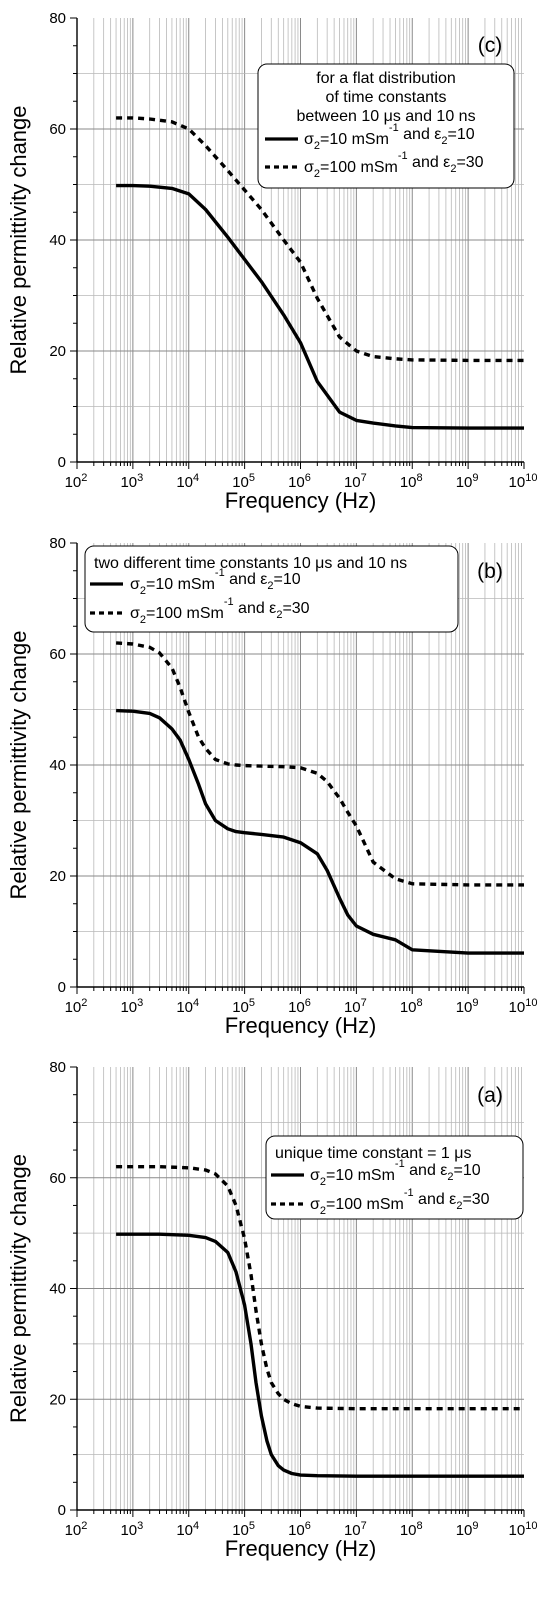  I want to click on x-tick-label: 10³, so click(131, 481).